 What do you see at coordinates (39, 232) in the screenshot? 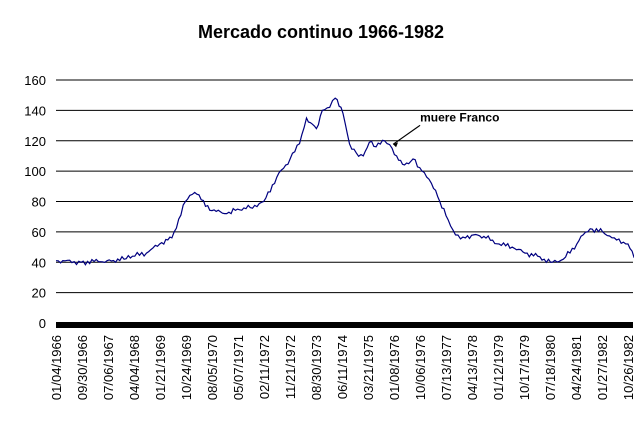
I see `y-tick-label: 60` at bounding box center [39, 232].